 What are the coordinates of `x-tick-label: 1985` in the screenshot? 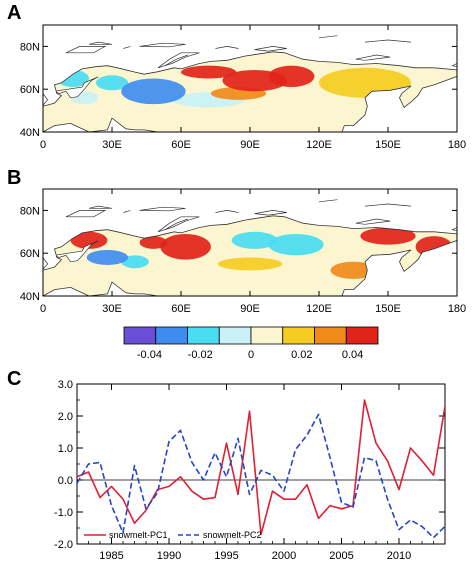 It's located at (111, 556).